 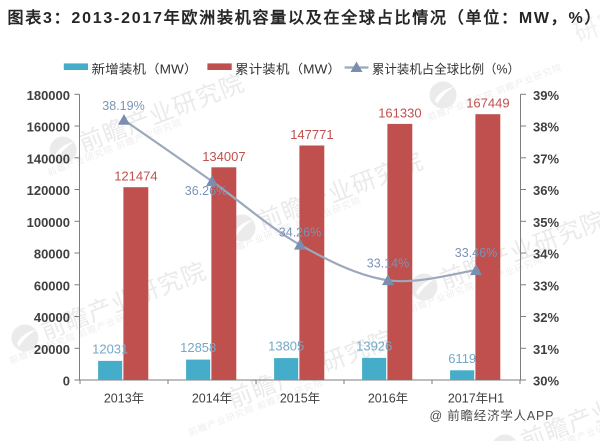 I want to click on svg-text: 36%, so click(x=546, y=190).